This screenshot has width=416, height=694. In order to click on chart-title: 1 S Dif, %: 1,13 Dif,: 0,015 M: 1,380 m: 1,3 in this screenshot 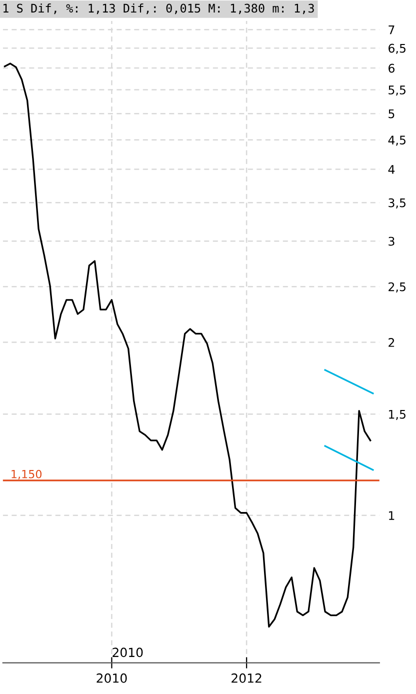, I will do `click(159, 9)`.